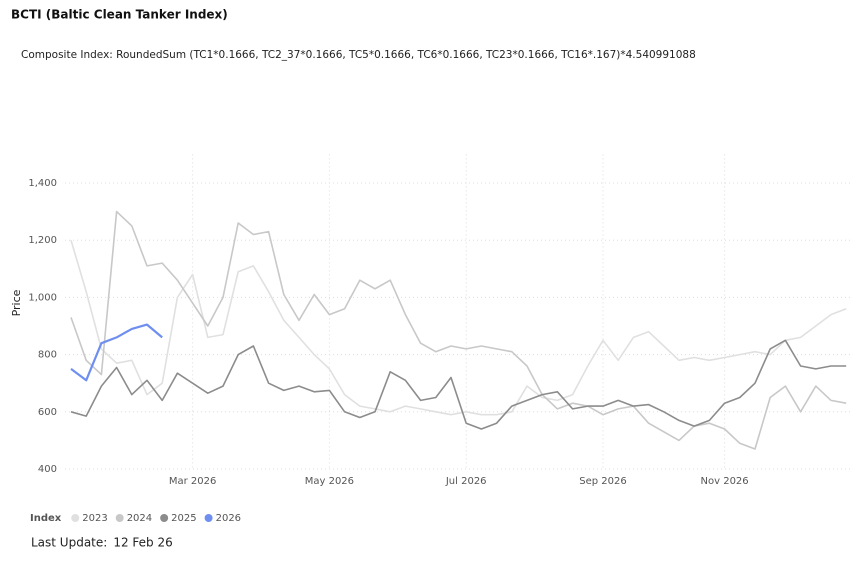 The width and height of the screenshot is (859, 562). What do you see at coordinates (119, 15) in the screenshot?
I see `chart-title: BCTI (Baltic Clean Tanker Index)` at bounding box center [119, 15].